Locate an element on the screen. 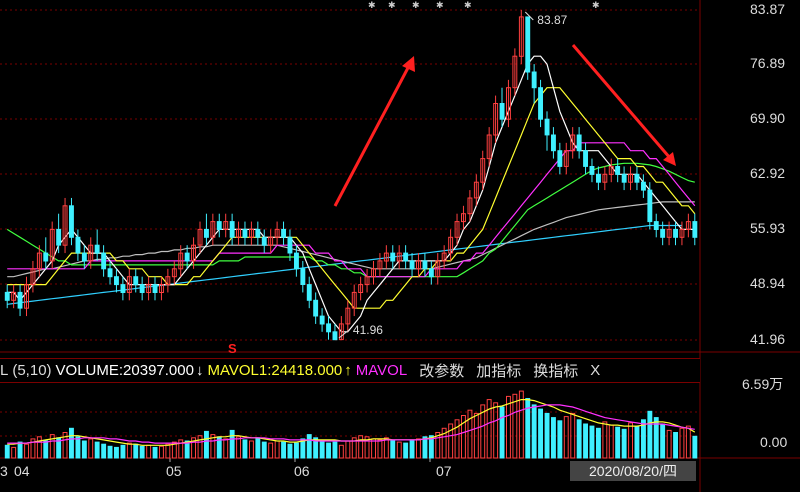 The image size is (800, 492). volume-bars is located at coordinates (351, 424).